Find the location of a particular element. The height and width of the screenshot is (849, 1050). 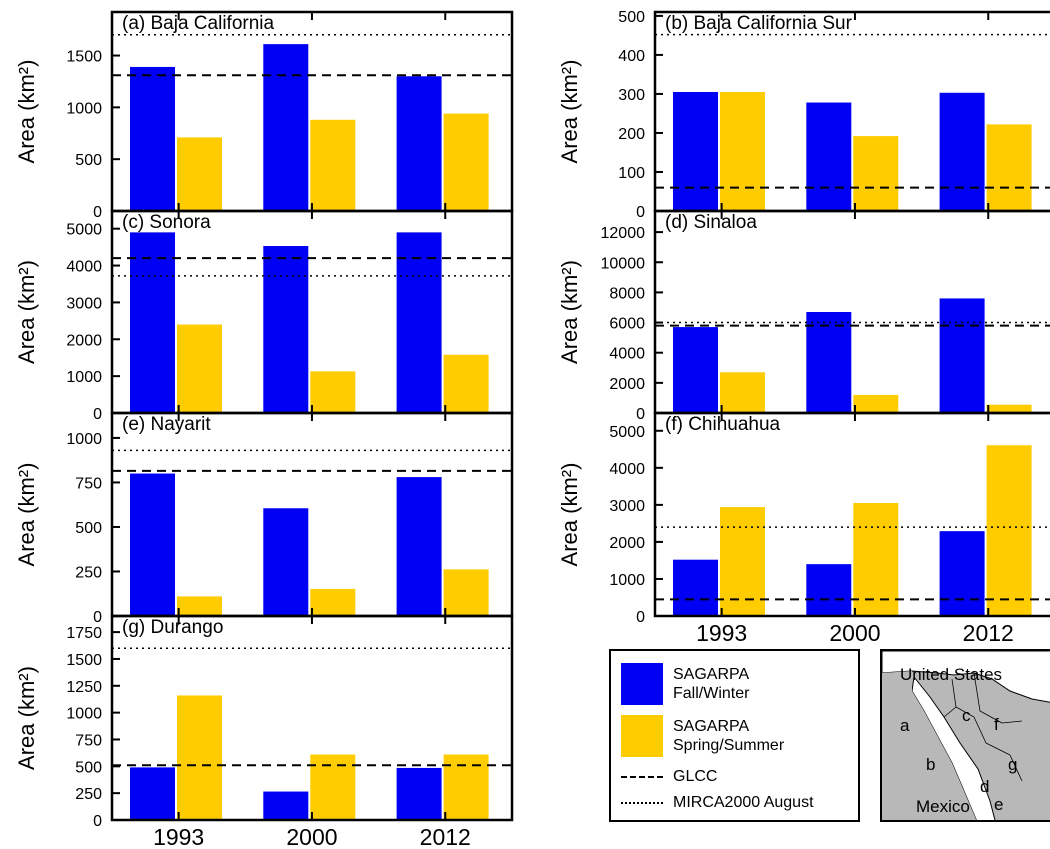

panel-title-5: (f) Chihuahua is located at coordinates (723, 424).